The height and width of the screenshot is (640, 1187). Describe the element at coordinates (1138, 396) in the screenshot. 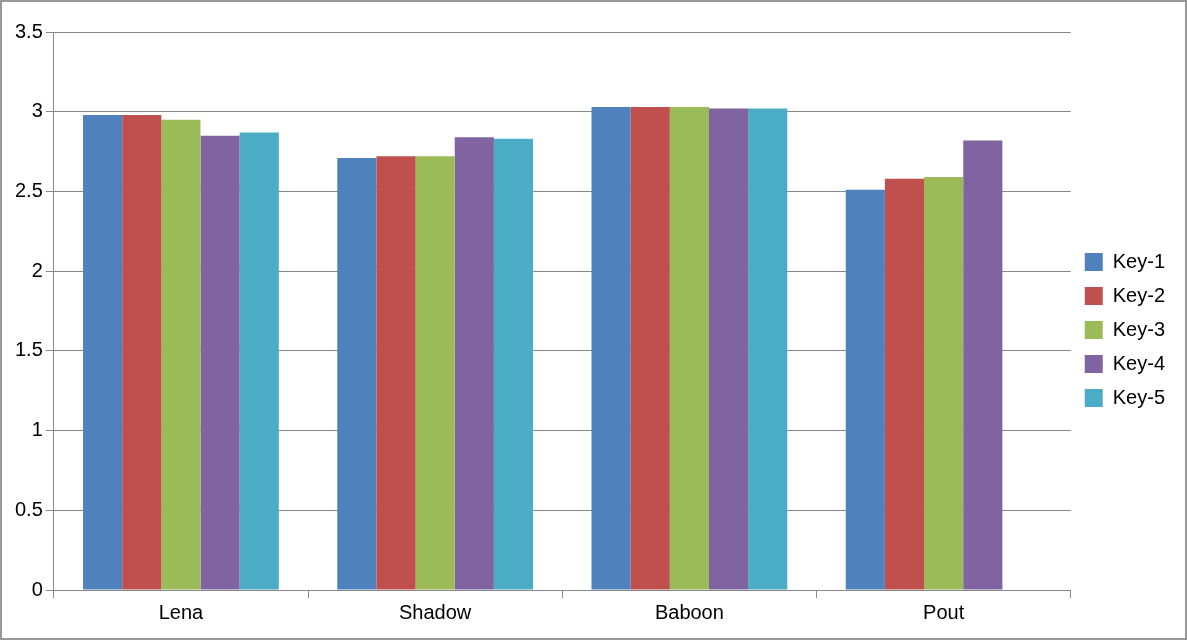

I see `legend-label: Key-5` at that location.